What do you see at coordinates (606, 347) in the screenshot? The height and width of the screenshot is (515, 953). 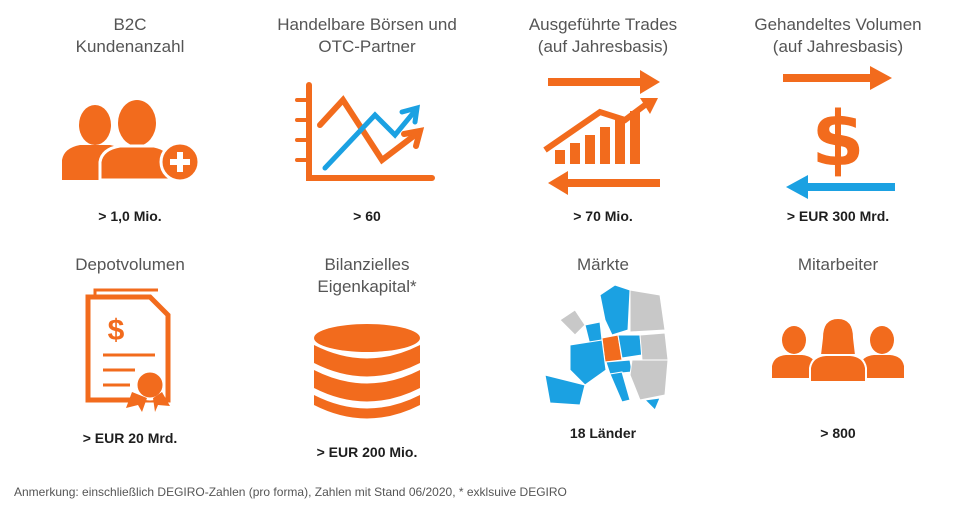 I see `map-icon` at bounding box center [606, 347].